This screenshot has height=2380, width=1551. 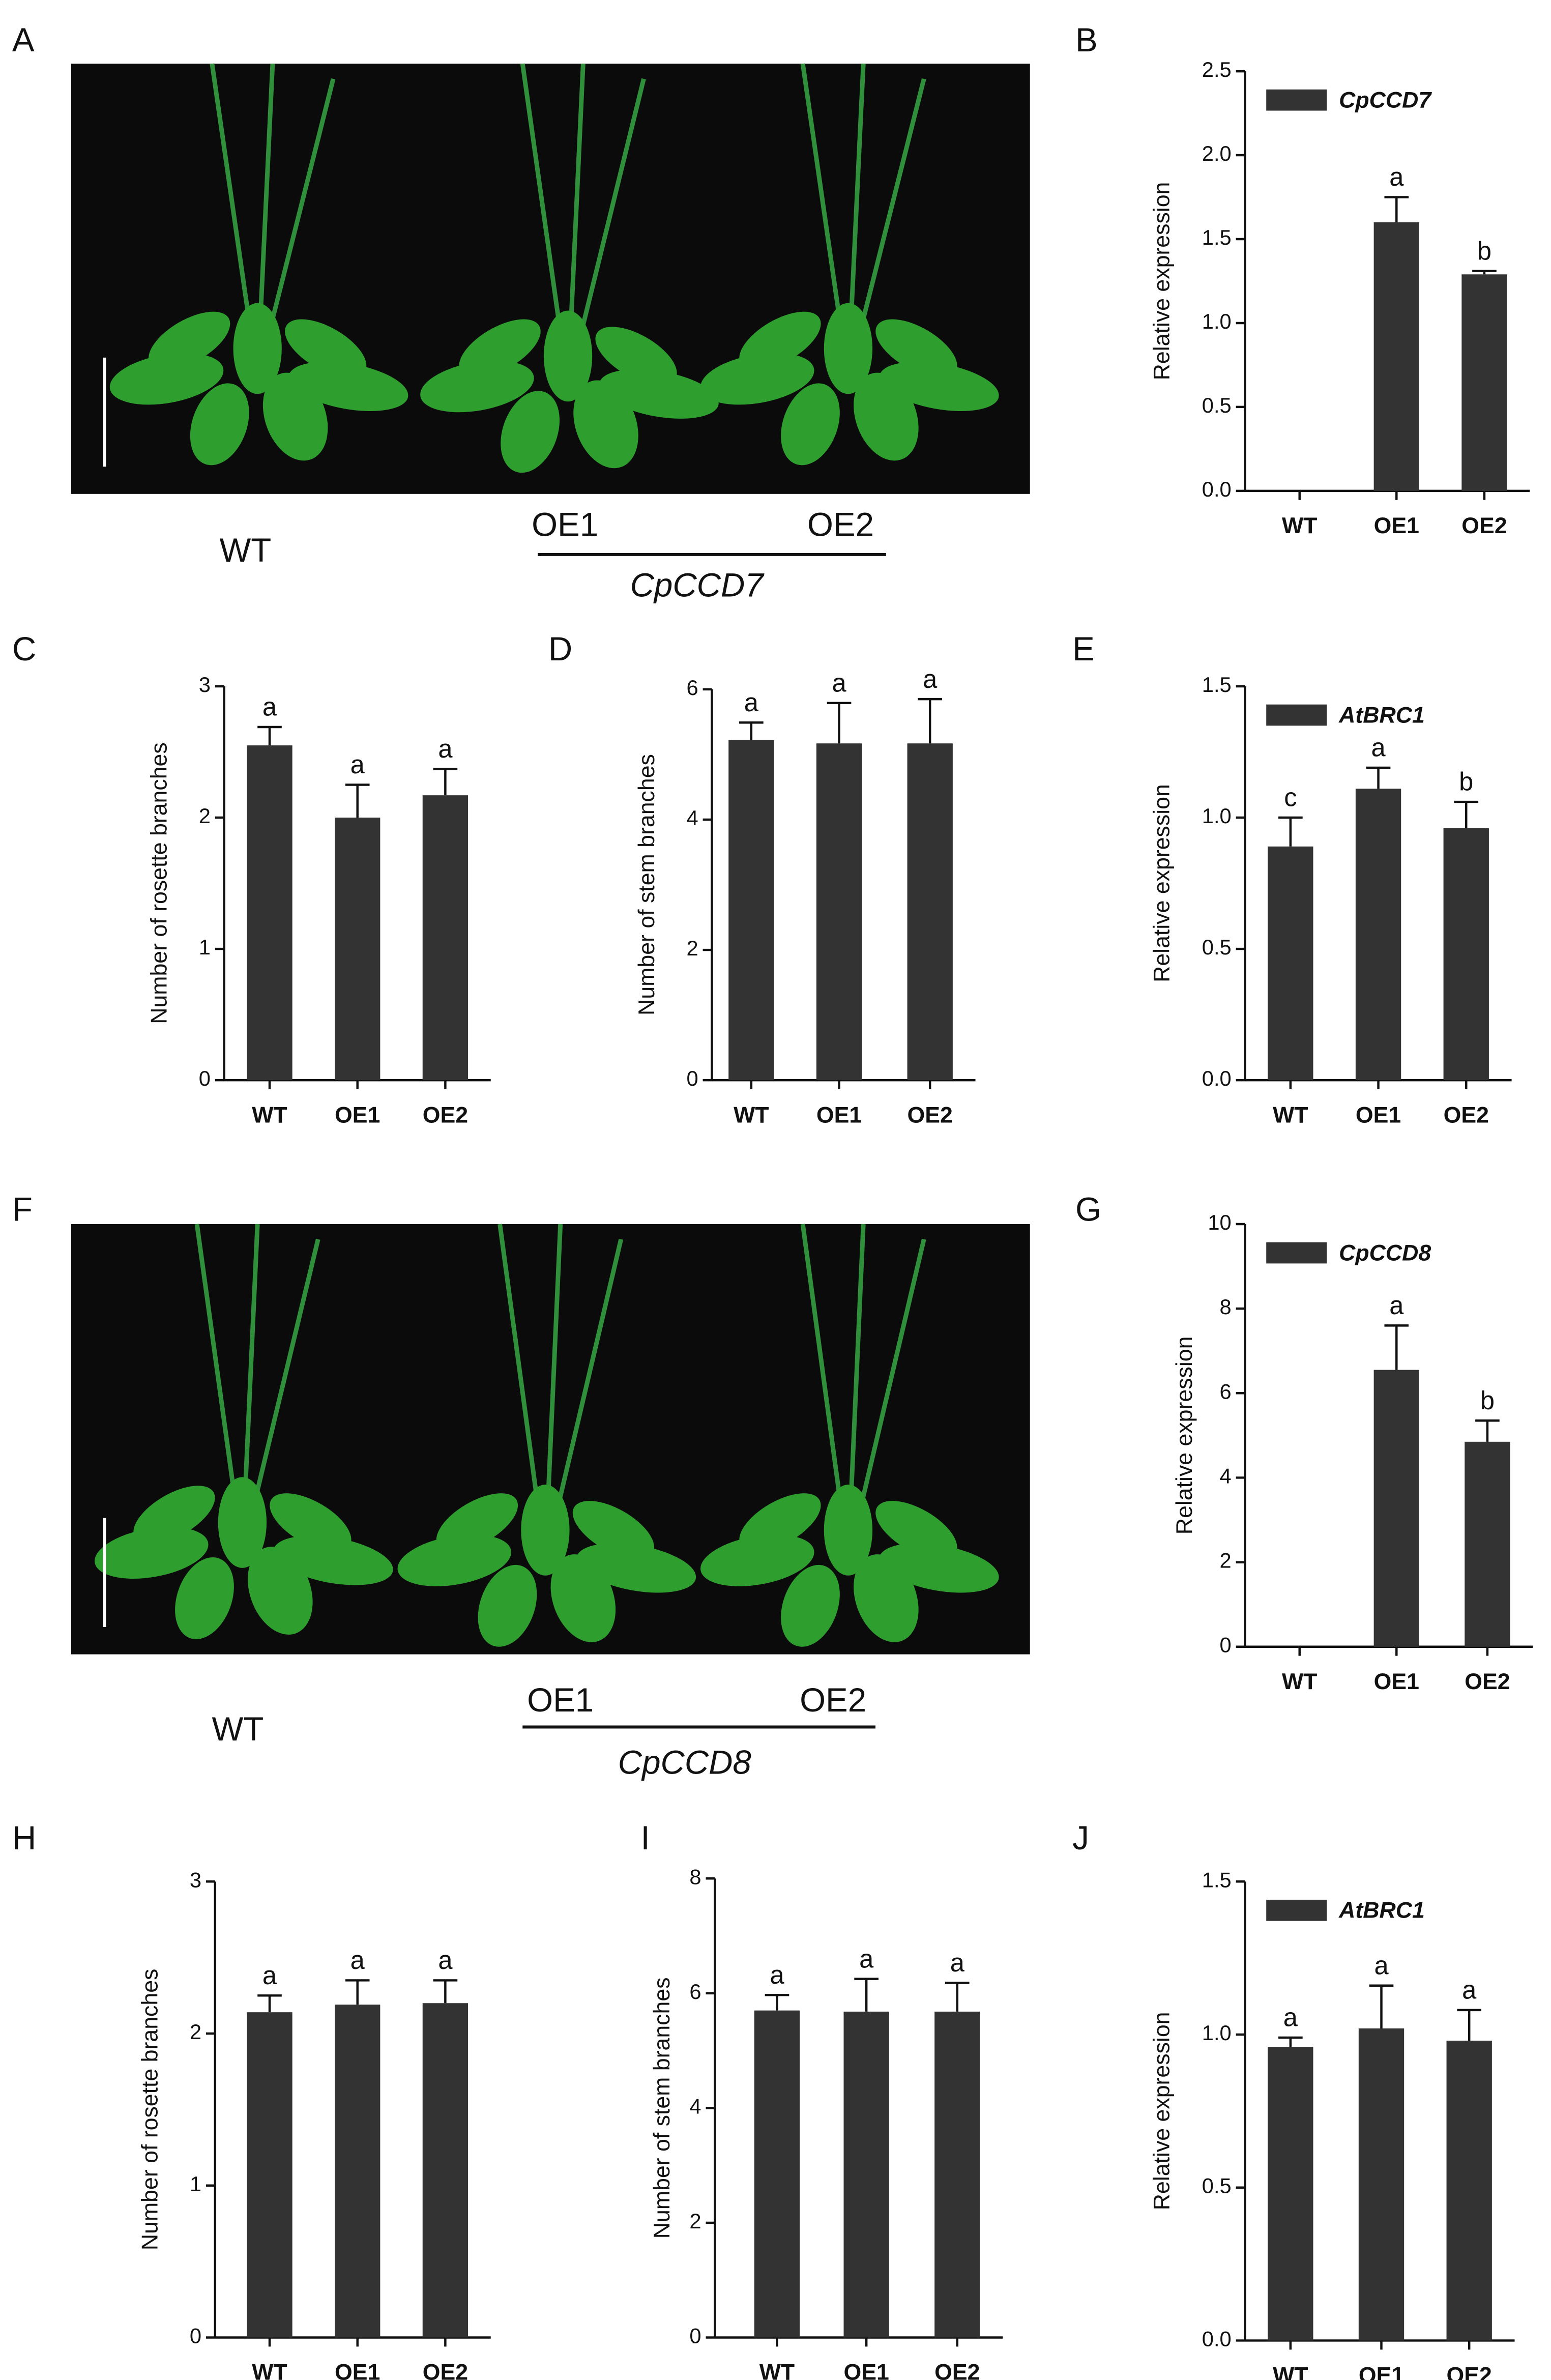 I want to click on photo-label: WT, so click(x=245, y=550).